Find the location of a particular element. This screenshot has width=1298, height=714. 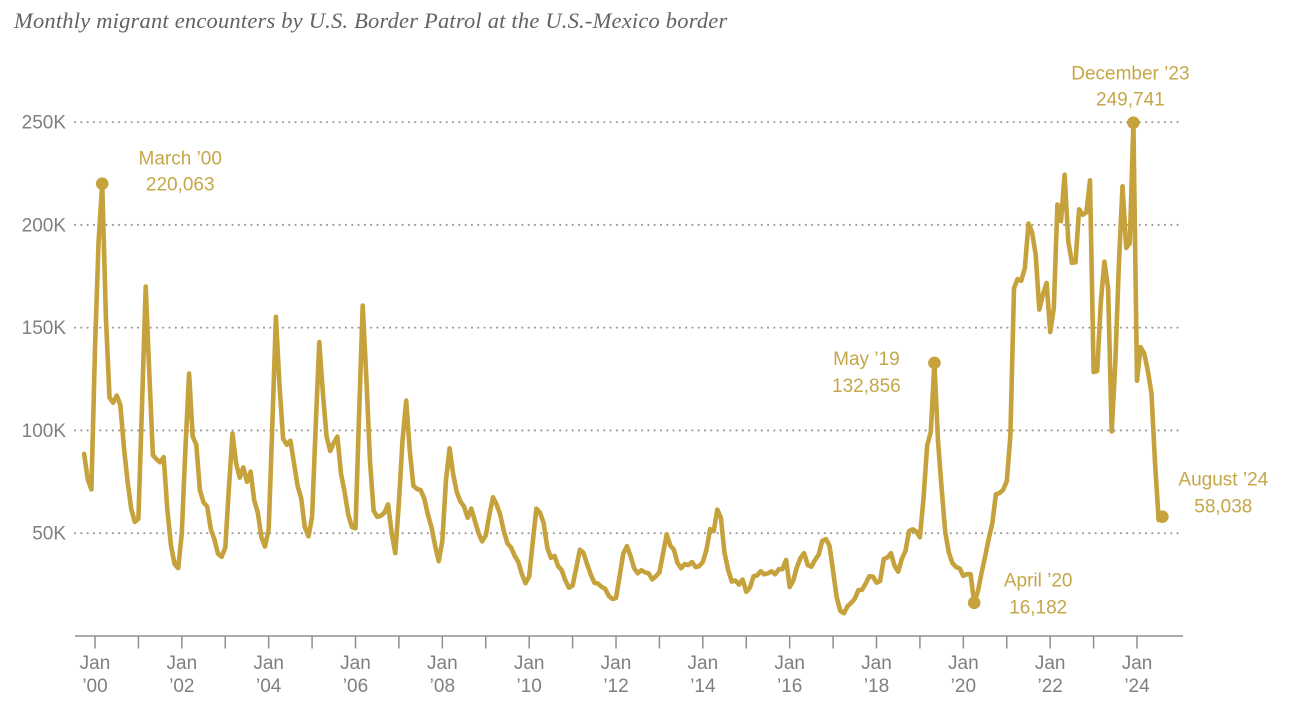

annotation-month-label: August ’24 is located at coordinates (1223, 480).